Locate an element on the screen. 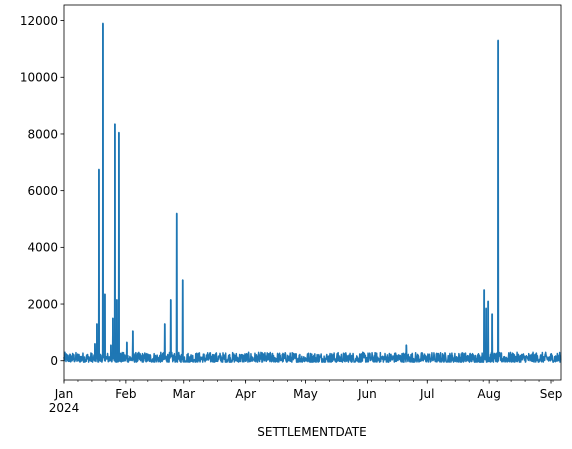 The width and height of the screenshot is (572, 449). y-tick-label: 8000 is located at coordinates (42, 134).